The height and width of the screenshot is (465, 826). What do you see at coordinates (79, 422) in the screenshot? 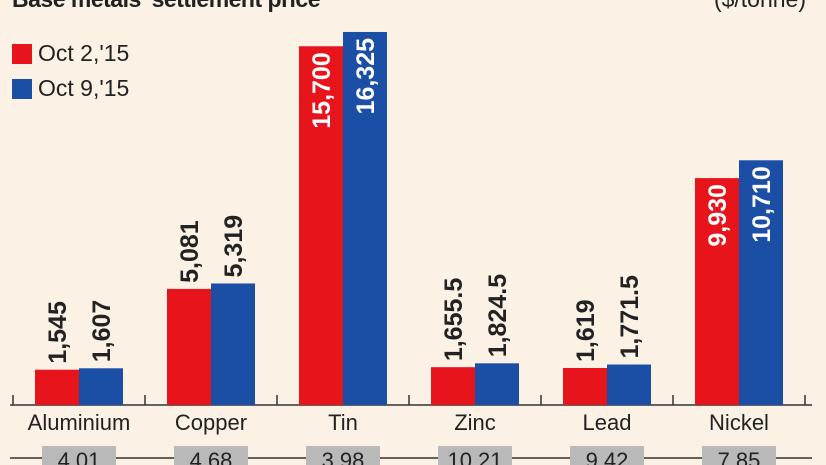
I see `category-label: Aluminium` at bounding box center [79, 422].